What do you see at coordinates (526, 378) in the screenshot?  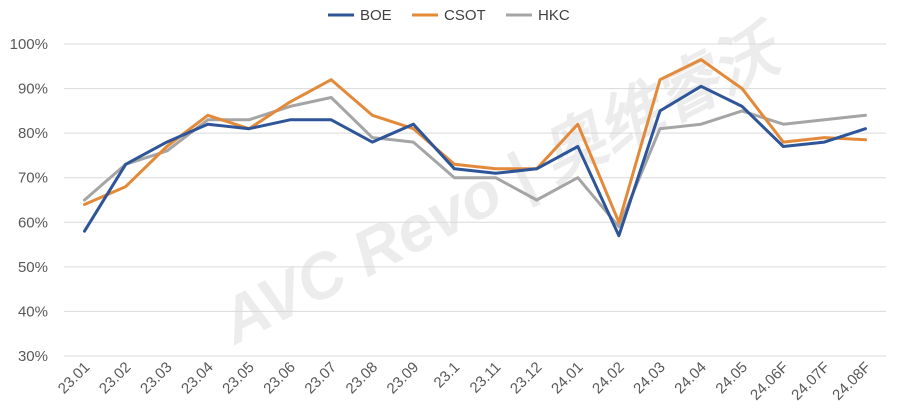 I see `x-tick-label: 23.12` at bounding box center [526, 378].